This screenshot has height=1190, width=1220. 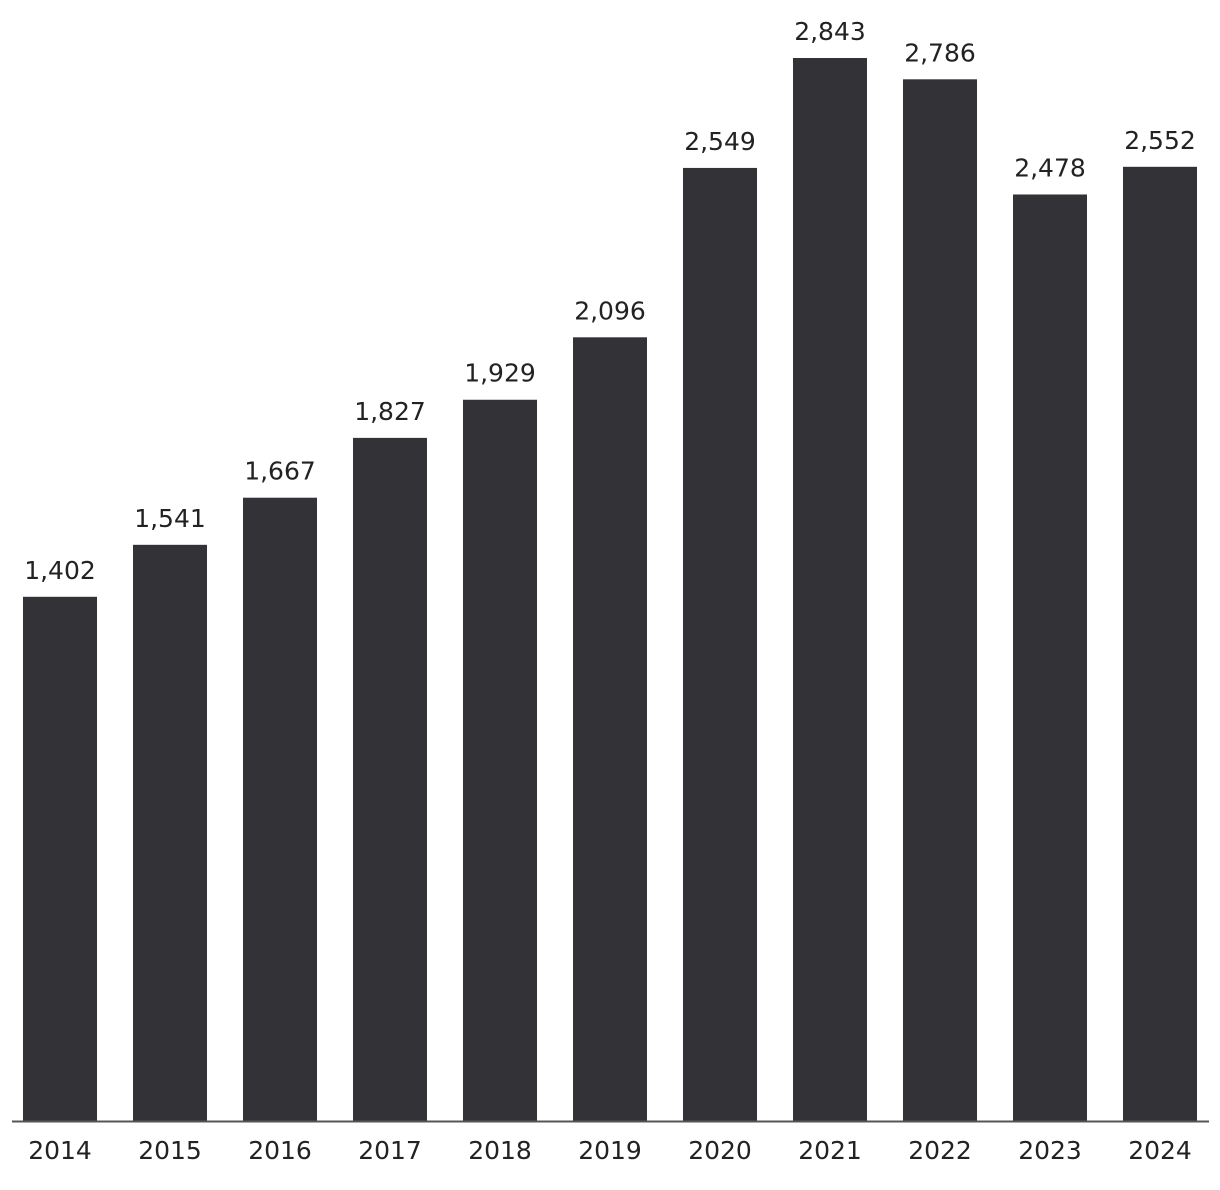 What do you see at coordinates (940, 1150) in the screenshot?
I see `x-tick-label-2022: 2022` at bounding box center [940, 1150].